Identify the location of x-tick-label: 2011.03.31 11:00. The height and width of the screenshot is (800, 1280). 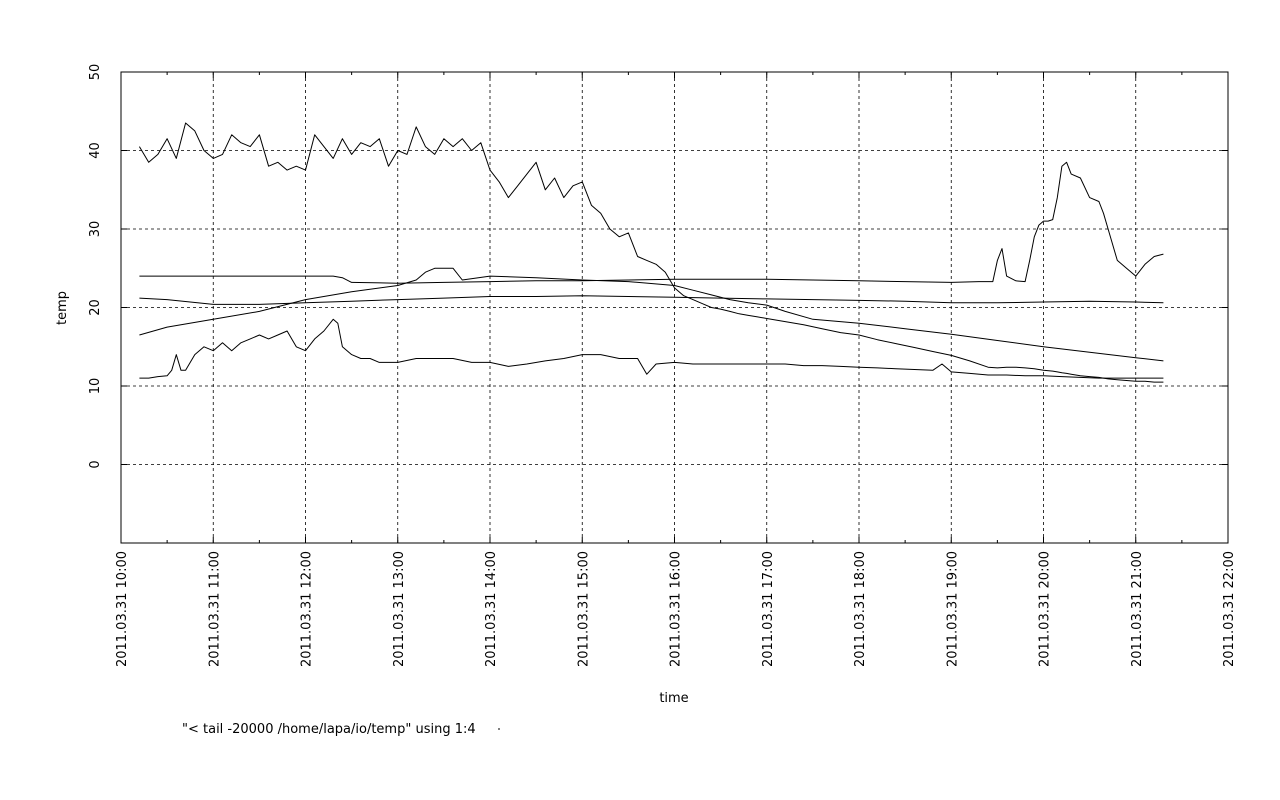
(214, 609).